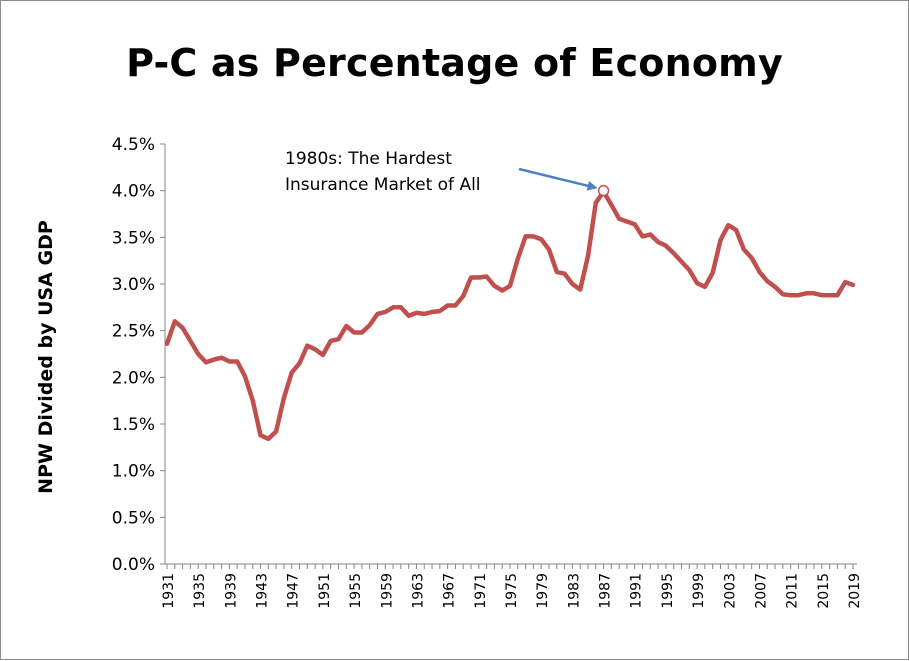  What do you see at coordinates (699, 591) in the screenshot?
I see `x-tick-label: 1999` at bounding box center [699, 591].